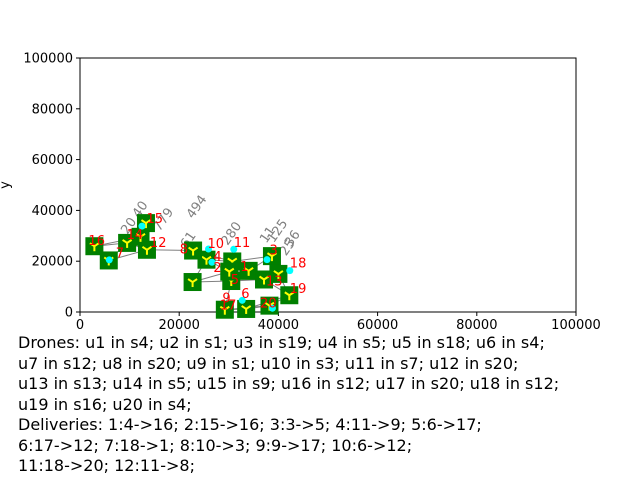 The height and width of the screenshot is (480, 640). I want to click on y-tick-label: 40000, so click(52, 211).